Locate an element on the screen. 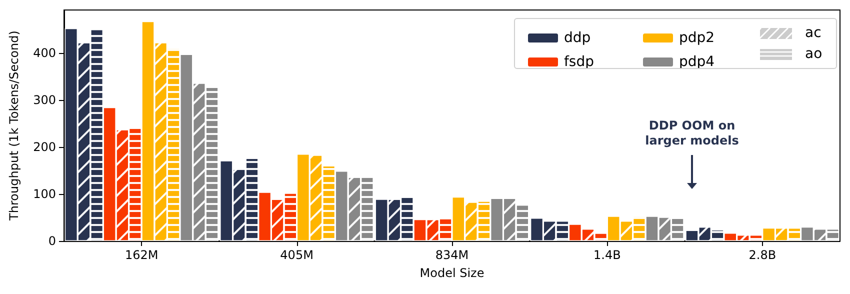 This screenshot has width=850, height=294. y-tick-label: 400 is located at coordinates (44, 53).